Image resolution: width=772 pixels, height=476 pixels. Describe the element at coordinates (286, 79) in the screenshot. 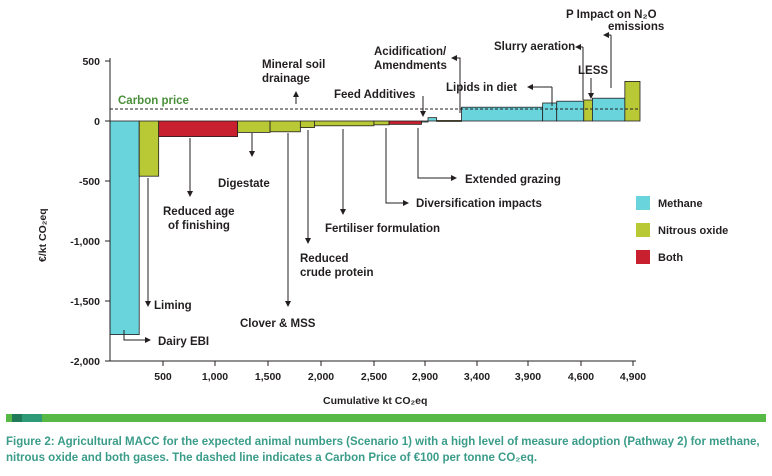

I see `label-mineral-soil-2: drainage` at that location.